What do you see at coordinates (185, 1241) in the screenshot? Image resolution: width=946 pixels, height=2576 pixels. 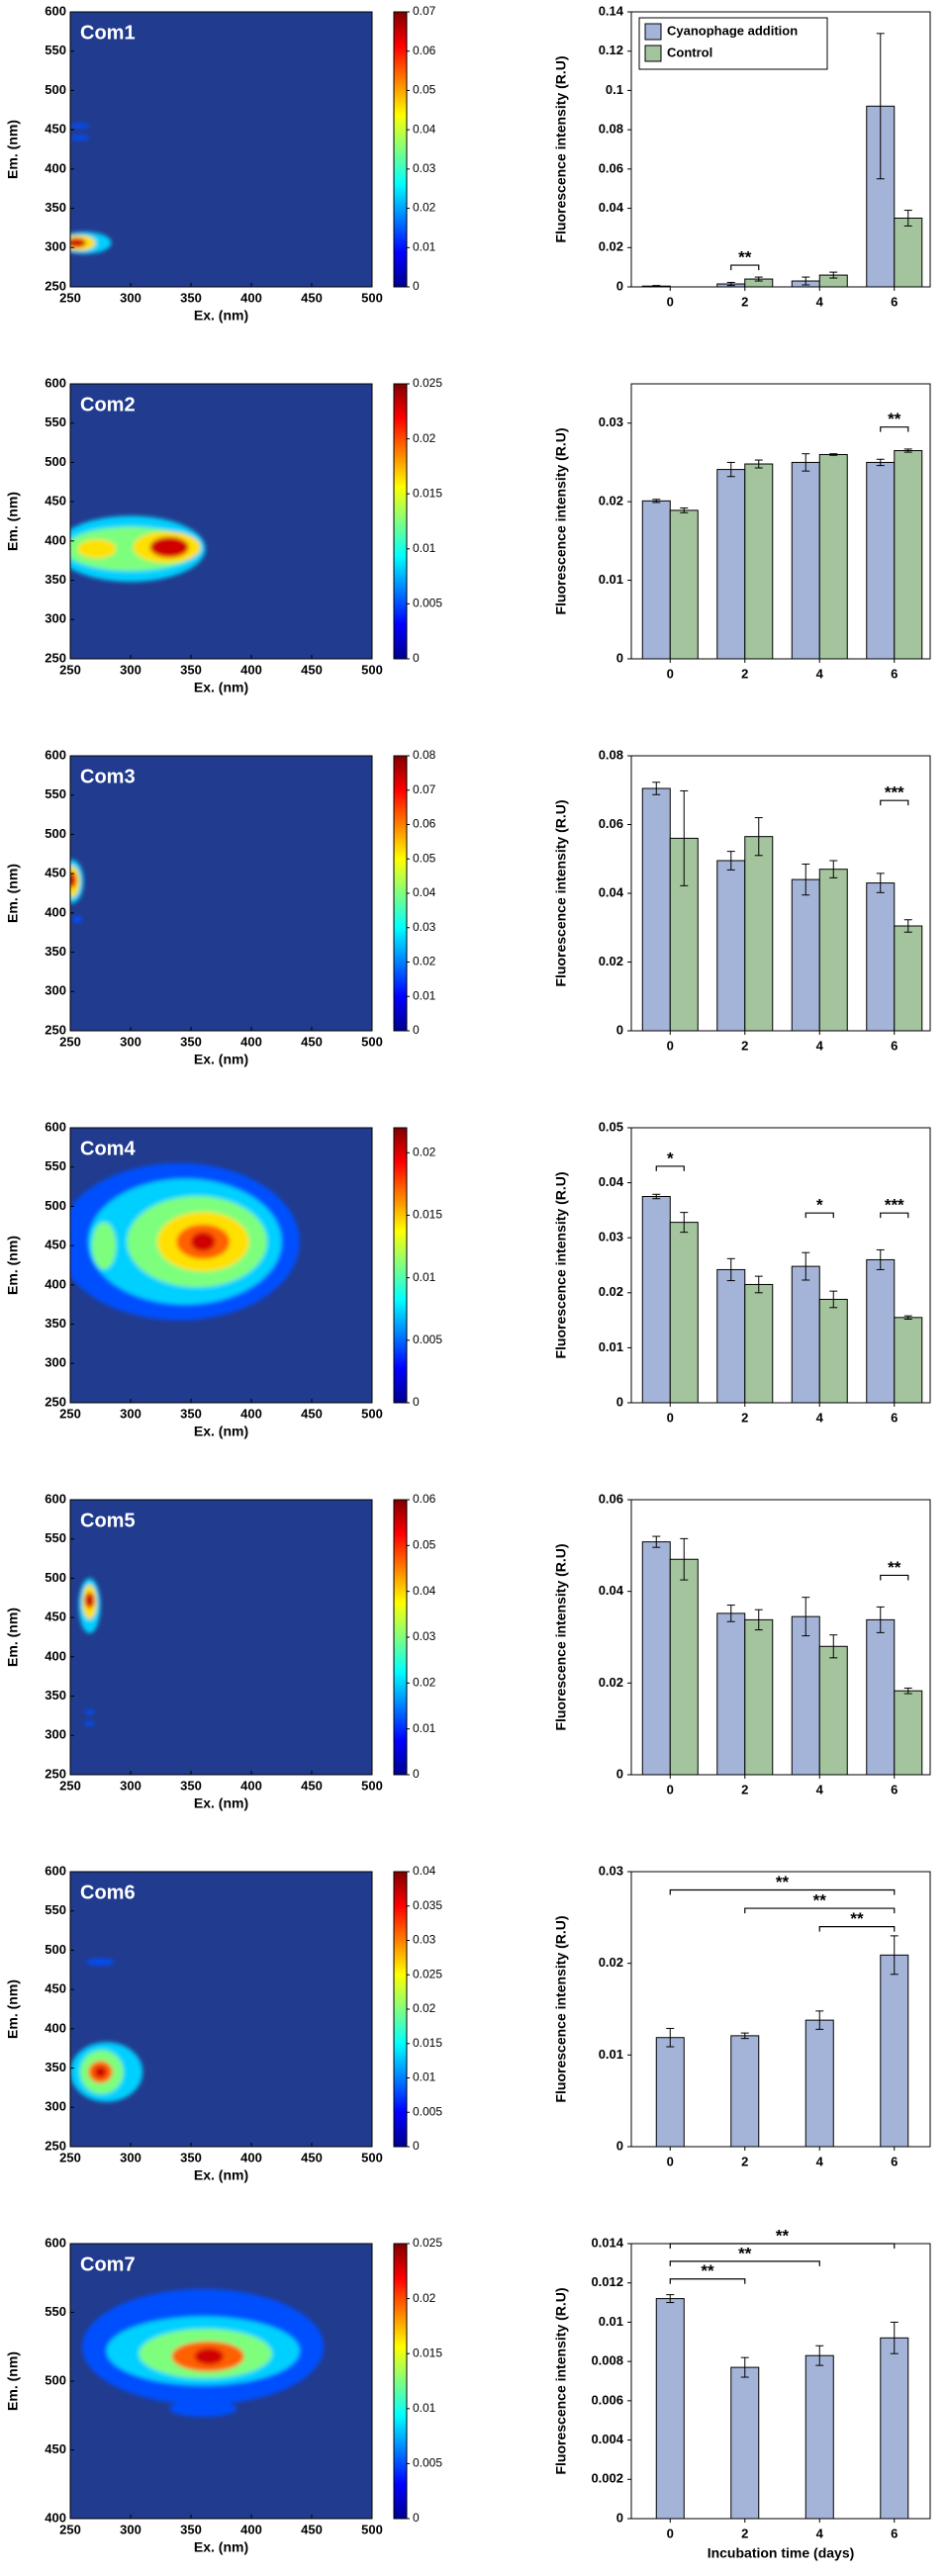 I see `eem-map-blobs` at bounding box center [185, 1241].